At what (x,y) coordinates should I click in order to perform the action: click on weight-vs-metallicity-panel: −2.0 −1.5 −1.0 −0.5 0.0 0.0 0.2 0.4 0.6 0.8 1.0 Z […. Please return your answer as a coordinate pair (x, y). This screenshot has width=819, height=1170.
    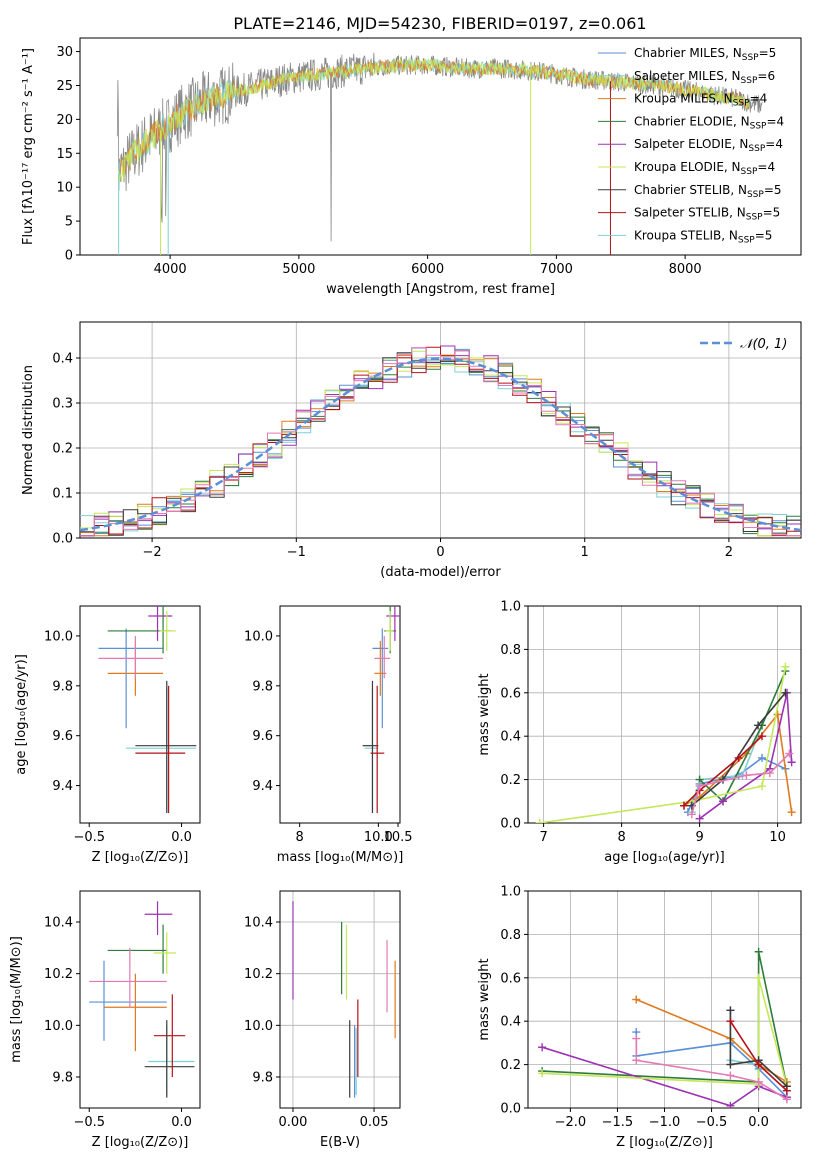
    Looking at the image, I should click on (639, 1017).